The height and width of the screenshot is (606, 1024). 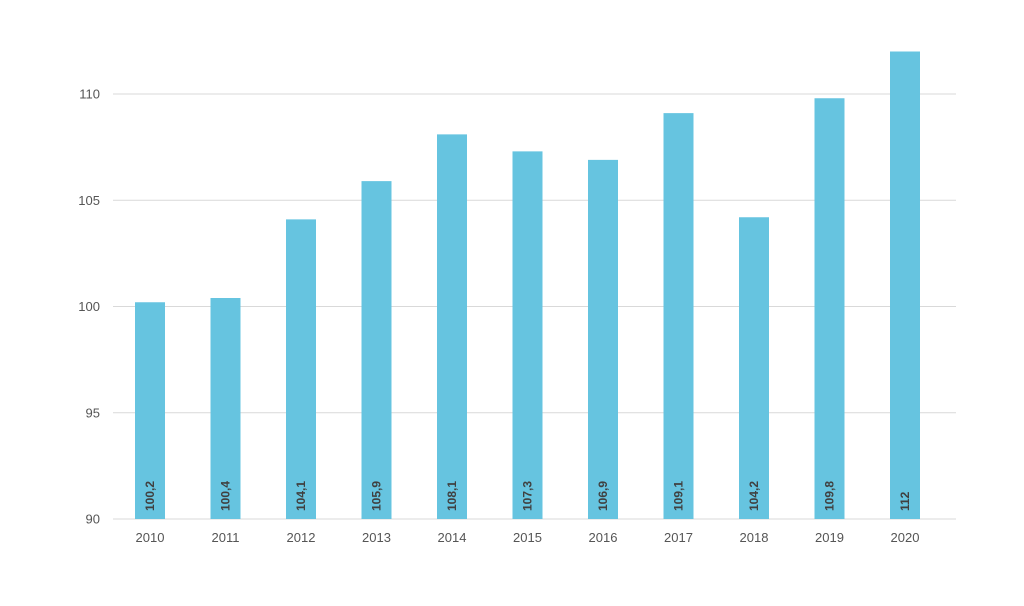 I want to click on bar-2011, so click(x=225, y=408).